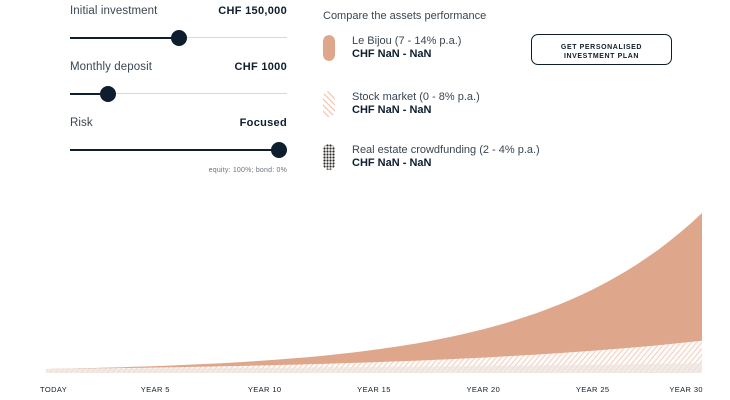 The height and width of the screenshot is (400, 730). What do you see at coordinates (260, 67) in the screenshot?
I see `monthly-deposit-value: CHF 1000` at bounding box center [260, 67].